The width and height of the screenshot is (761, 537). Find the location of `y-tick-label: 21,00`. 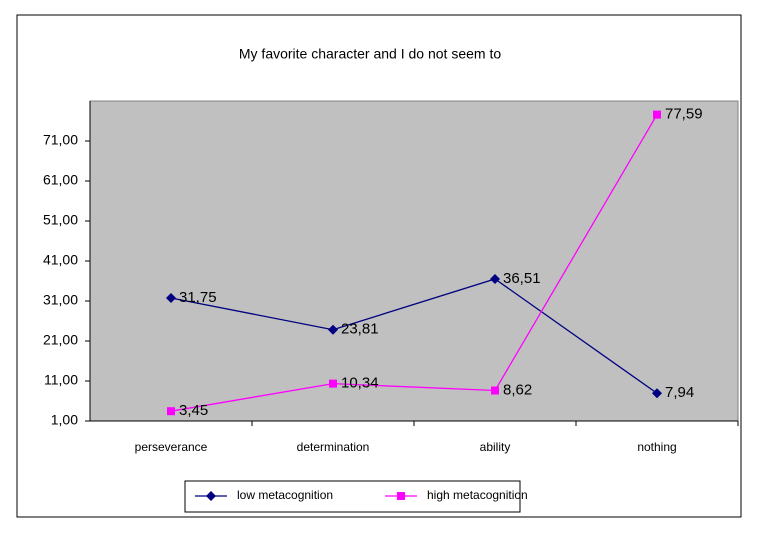

y-tick-label: 21,00 is located at coordinates (60, 340).